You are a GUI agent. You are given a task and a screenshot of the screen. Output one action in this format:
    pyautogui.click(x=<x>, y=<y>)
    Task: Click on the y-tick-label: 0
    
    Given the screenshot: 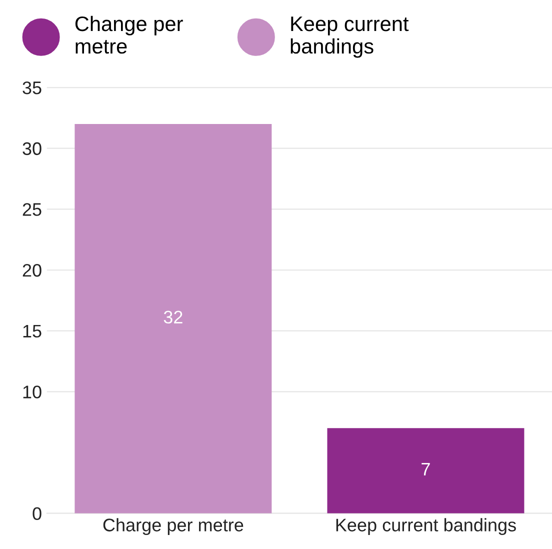 What is the action you would take?
    pyautogui.click(x=37, y=513)
    